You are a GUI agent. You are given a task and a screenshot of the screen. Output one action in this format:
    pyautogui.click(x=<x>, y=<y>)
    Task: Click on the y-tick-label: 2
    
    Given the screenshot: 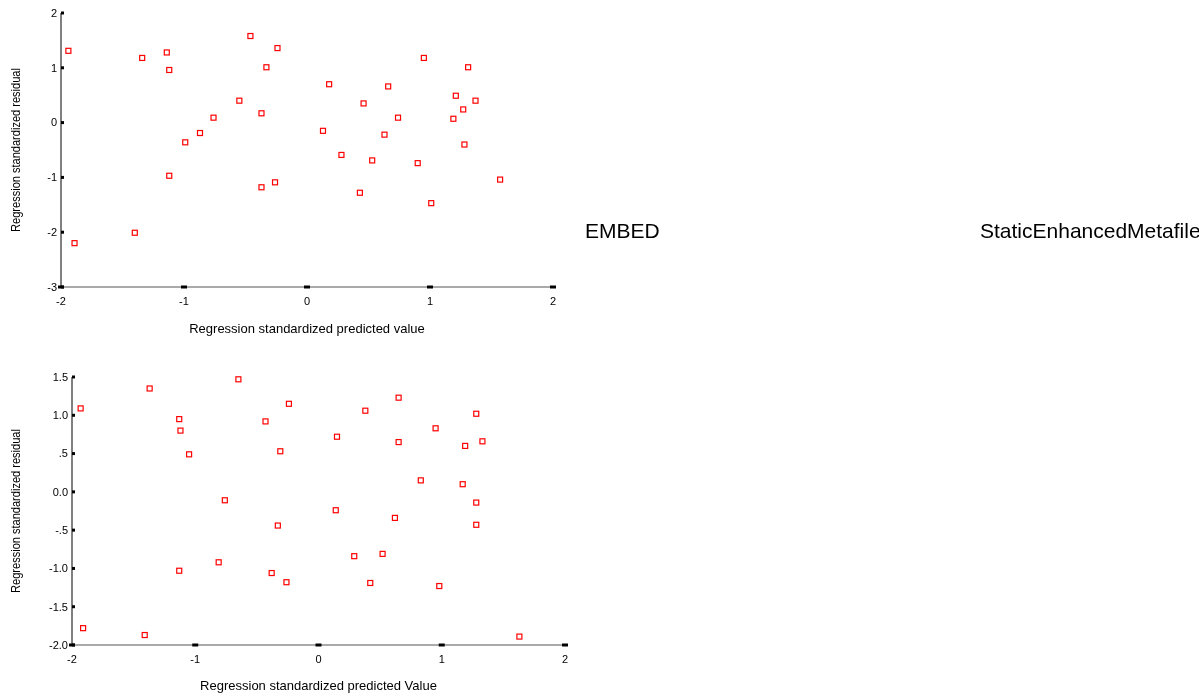 What is the action you would take?
    pyautogui.click(x=53, y=12)
    